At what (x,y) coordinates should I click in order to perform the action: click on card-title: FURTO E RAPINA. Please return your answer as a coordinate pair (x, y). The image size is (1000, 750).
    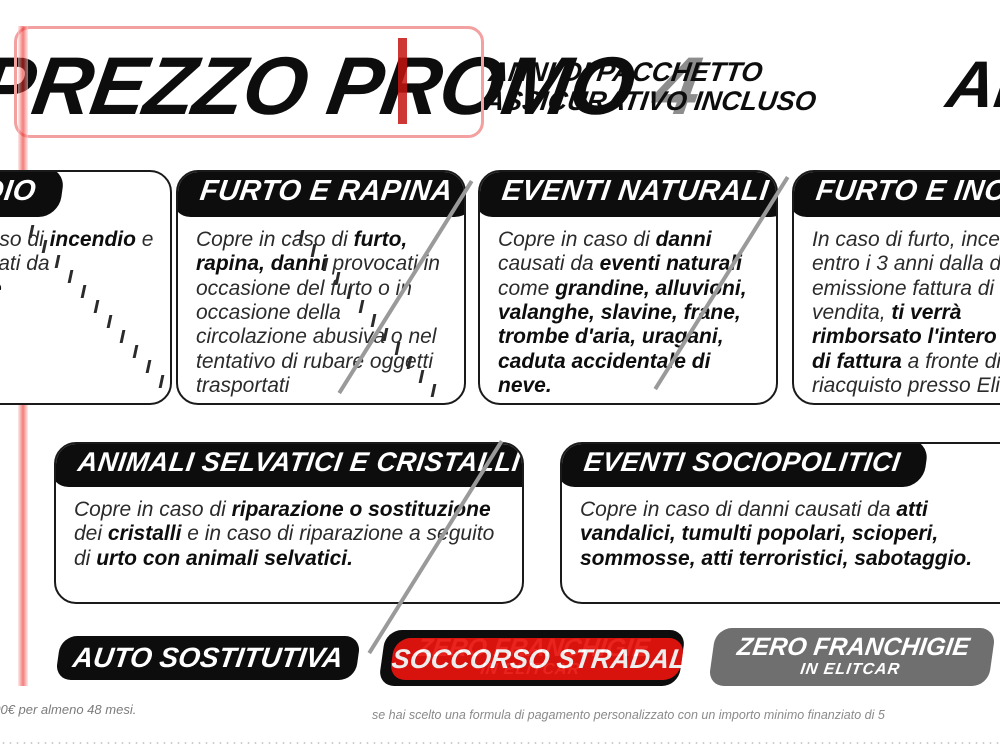
    Looking at the image, I should click on (321, 194).